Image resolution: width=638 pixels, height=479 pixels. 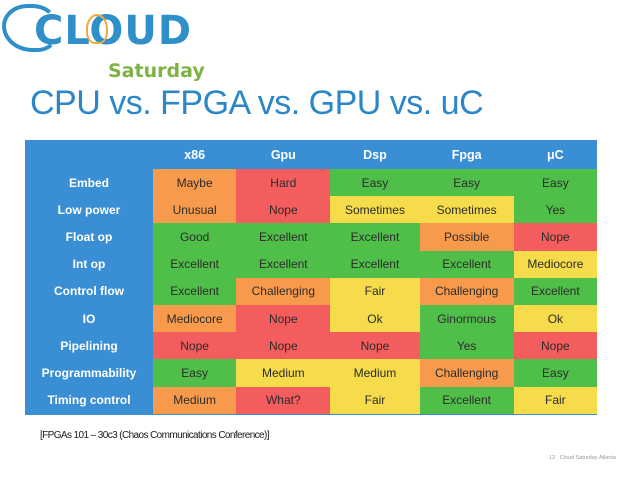 I want to click on table-cell: Hard, so click(x=283, y=183).